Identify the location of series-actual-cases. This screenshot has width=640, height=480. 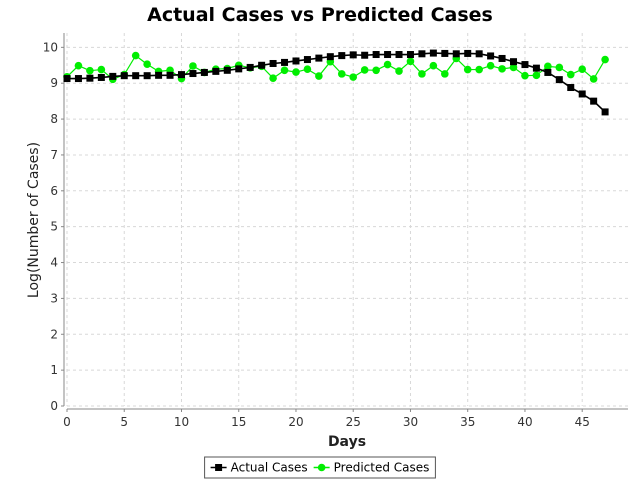
(336, 82).